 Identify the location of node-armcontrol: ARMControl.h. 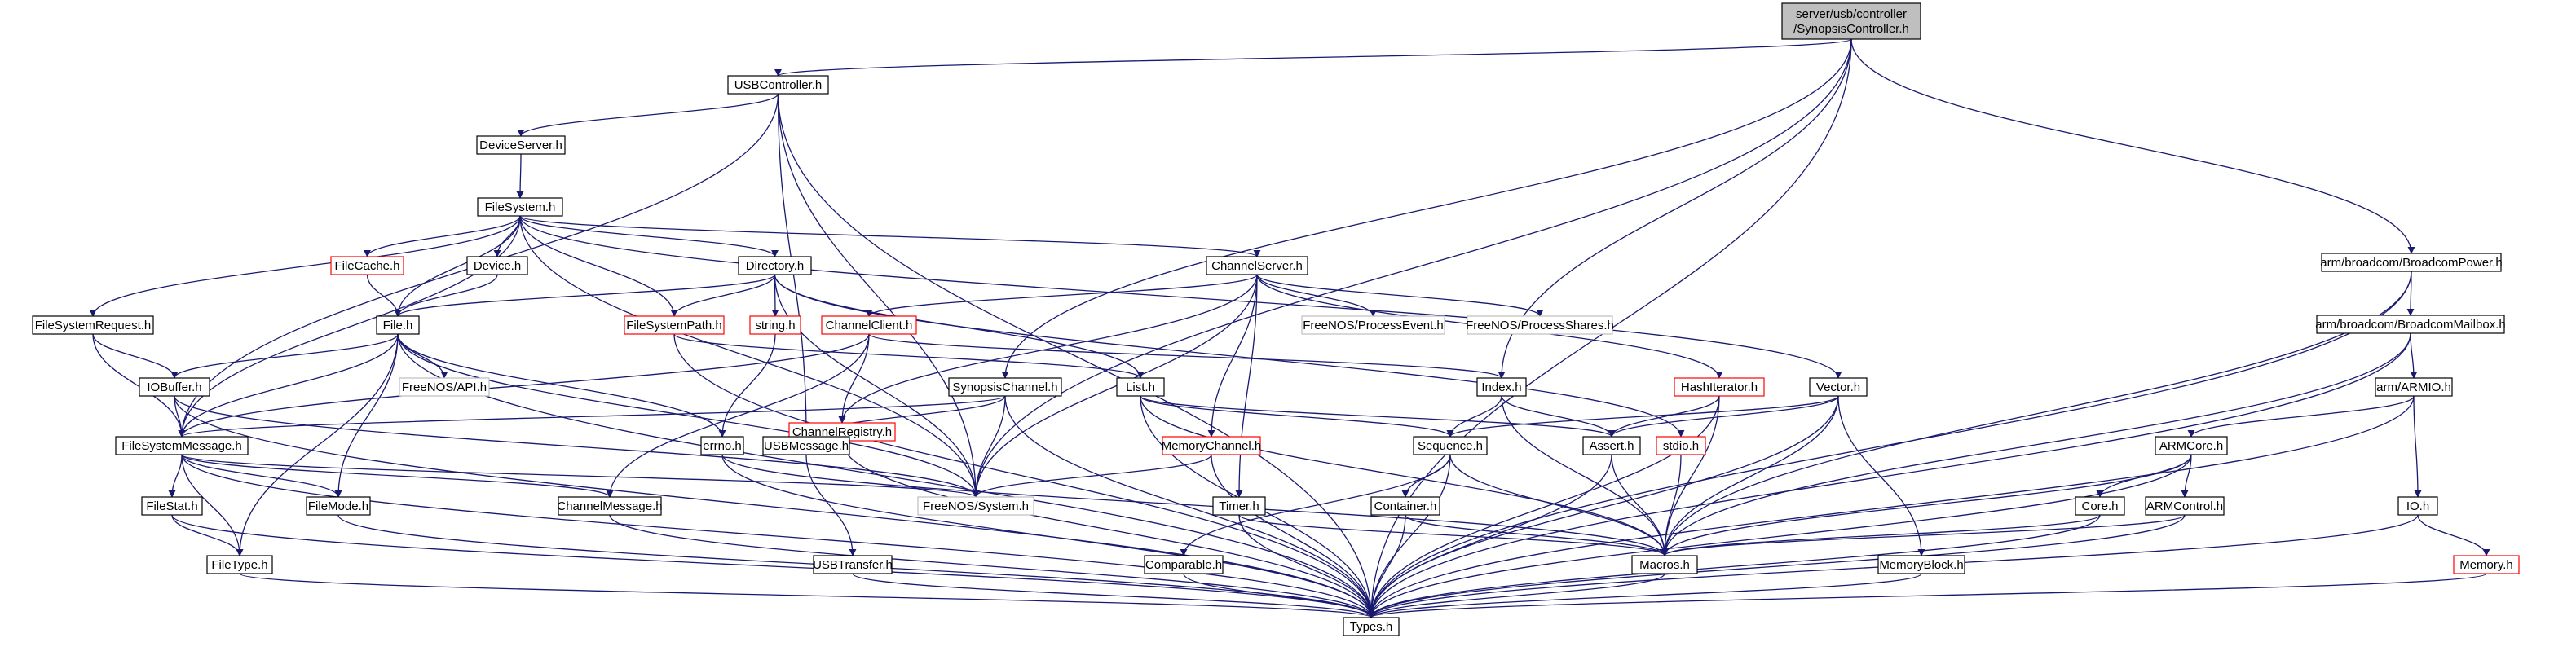
(2185, 506).